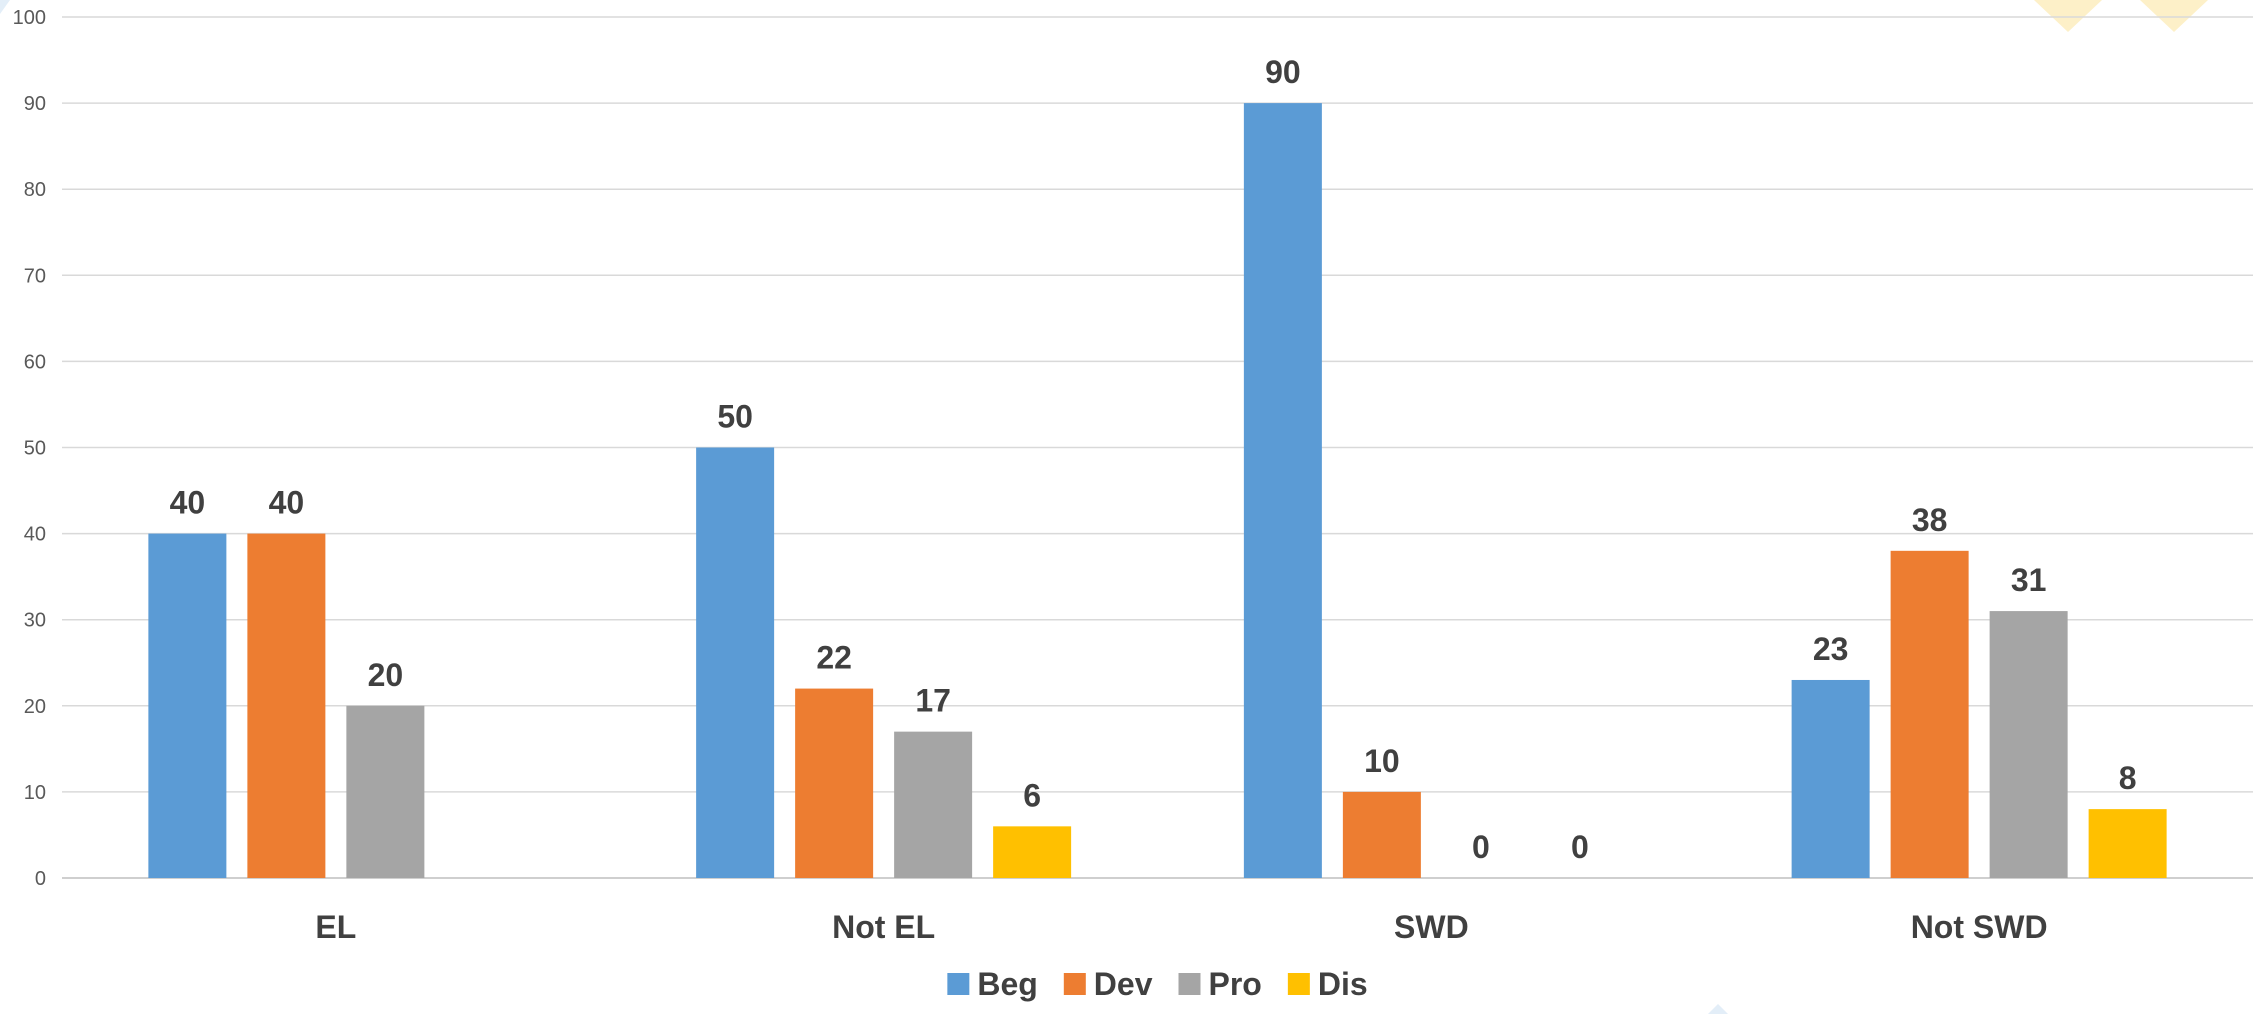  What do you see at coordinates (1123, 984) in the screenshot?
I see `legend-label-dev: Dev` at bounding box center [1123, 984].